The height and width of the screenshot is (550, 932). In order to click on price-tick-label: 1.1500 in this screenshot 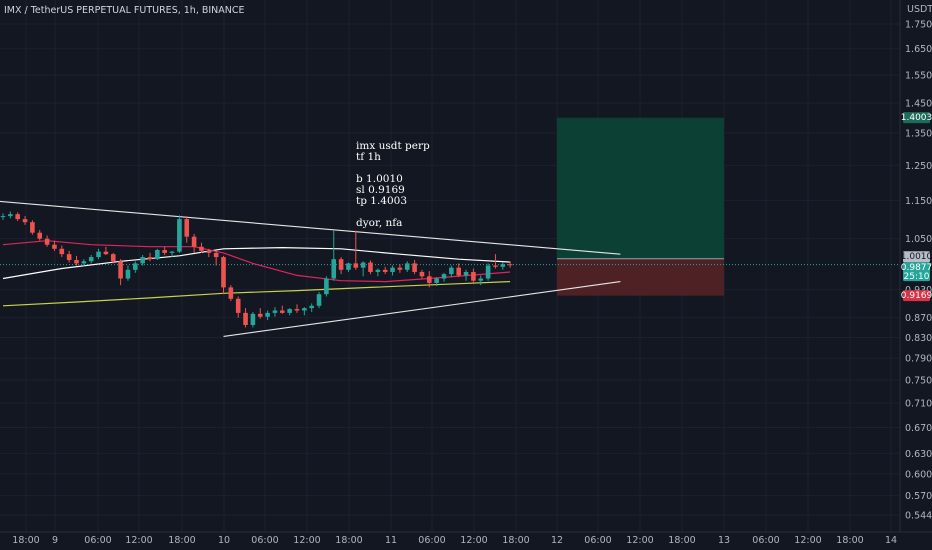, I will do `click(918, 201)`.